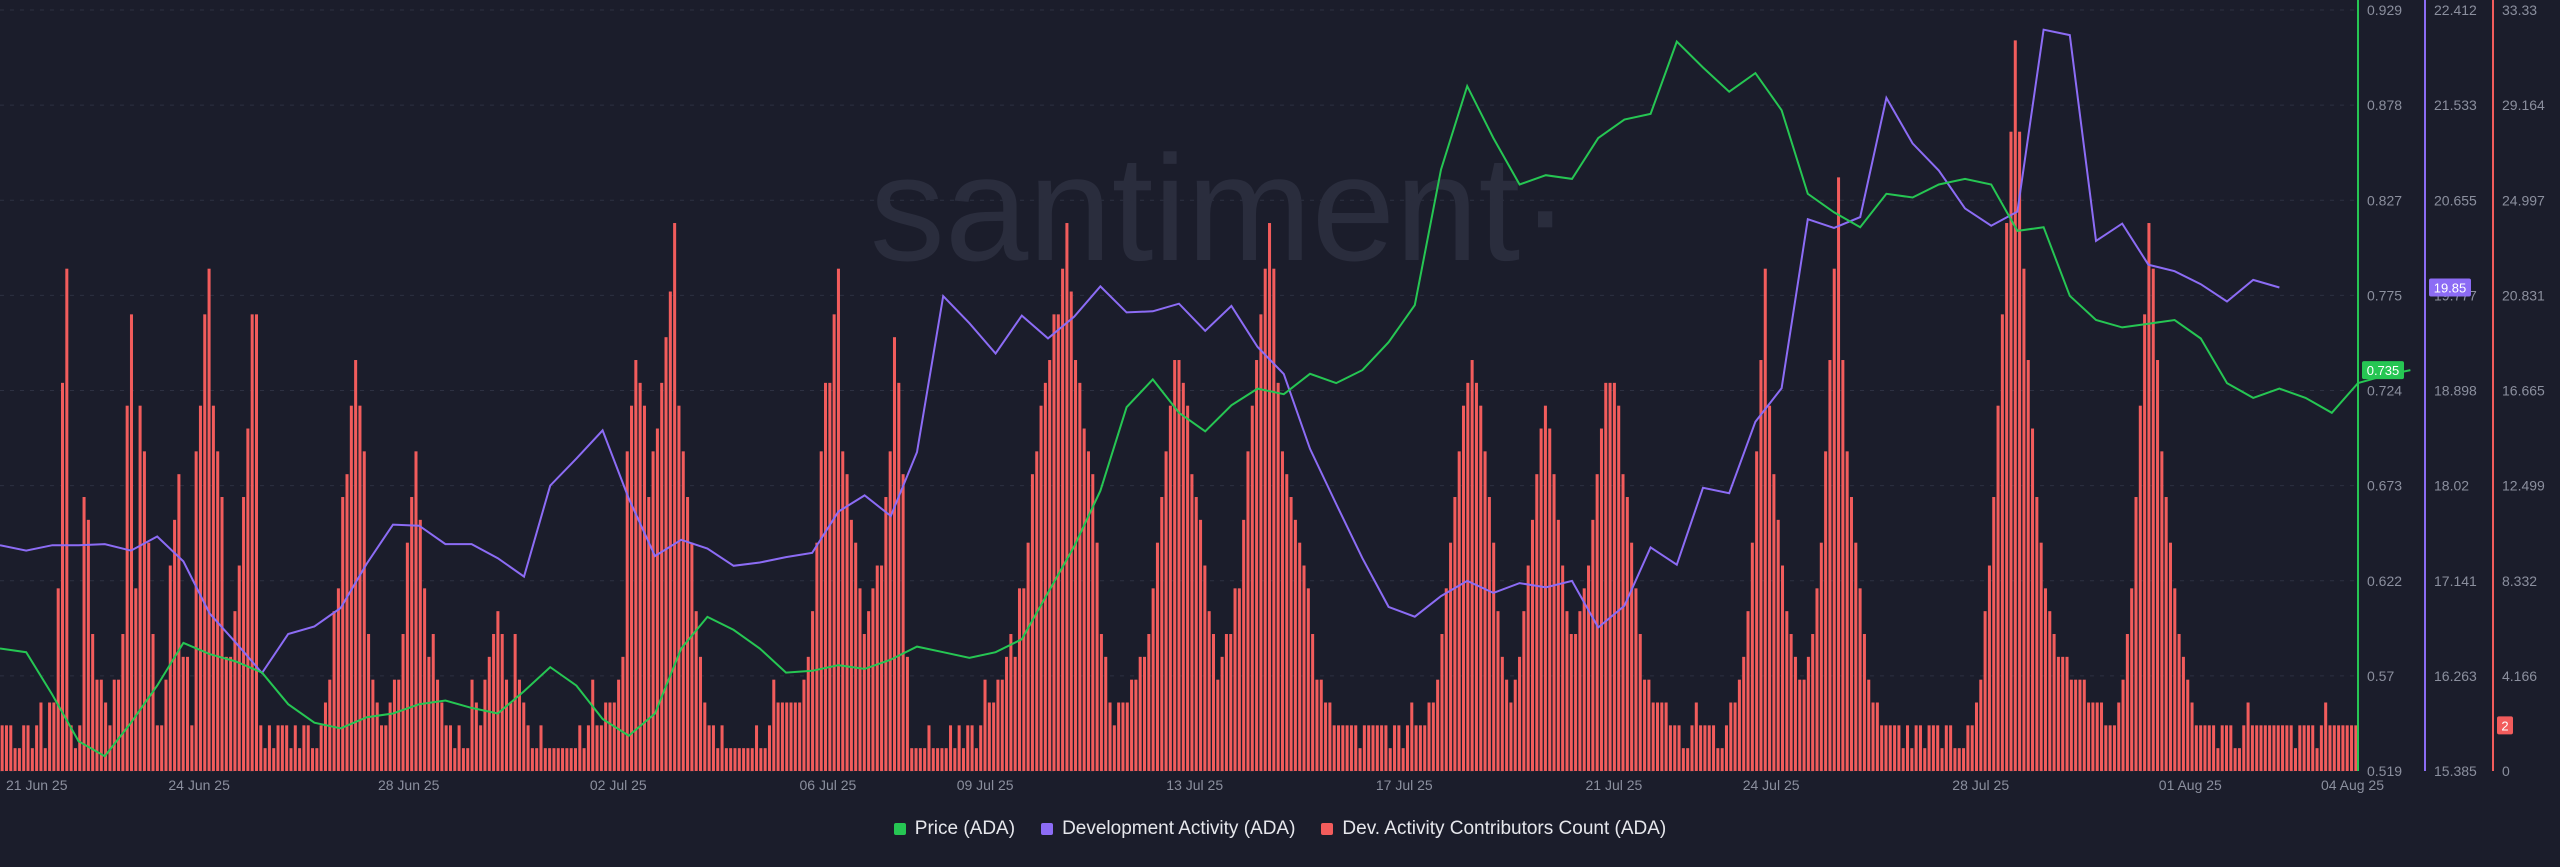 The height and width of the screenshot is (867, 2560). What do you see at coordinates (2455, 771) in the screenshot?
I see `dev-activity-tick-label: 15.385` at bounding box center [2455, 771].